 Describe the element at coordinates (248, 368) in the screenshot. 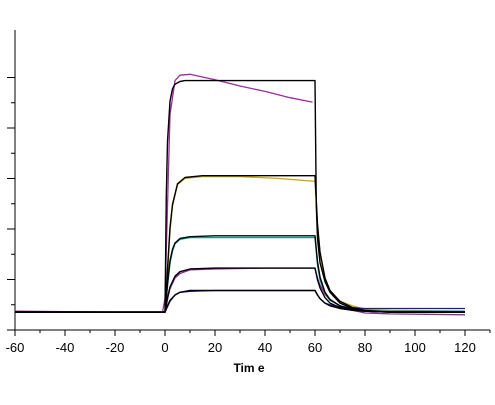

I see `x-axis-title: Tim e` at that location.